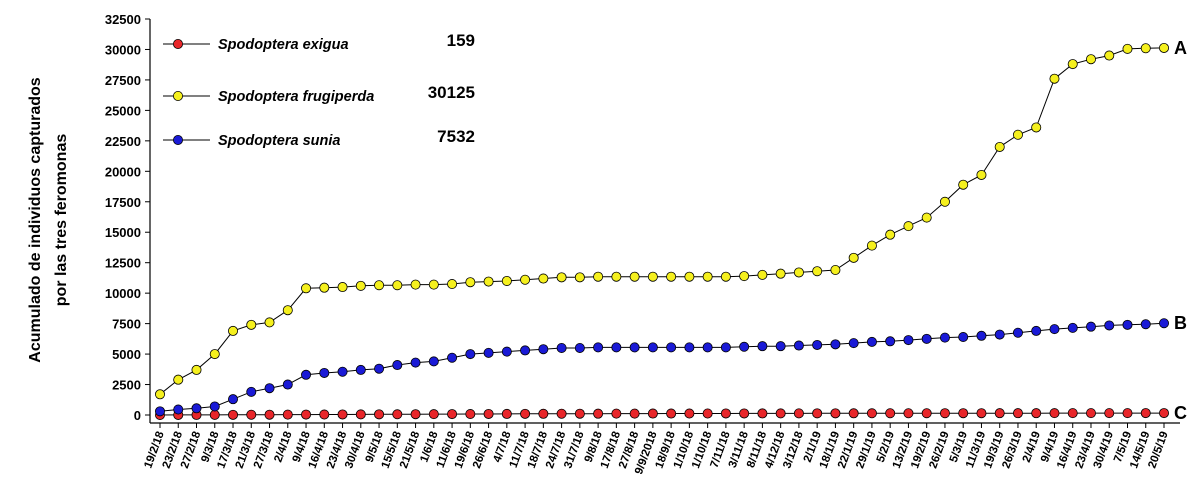 The height and width of the screenshot is (484, 1202). Describe the element at coordinates (123, 293) in the screenshot. I see `y-tick-label: 10000` at that location.